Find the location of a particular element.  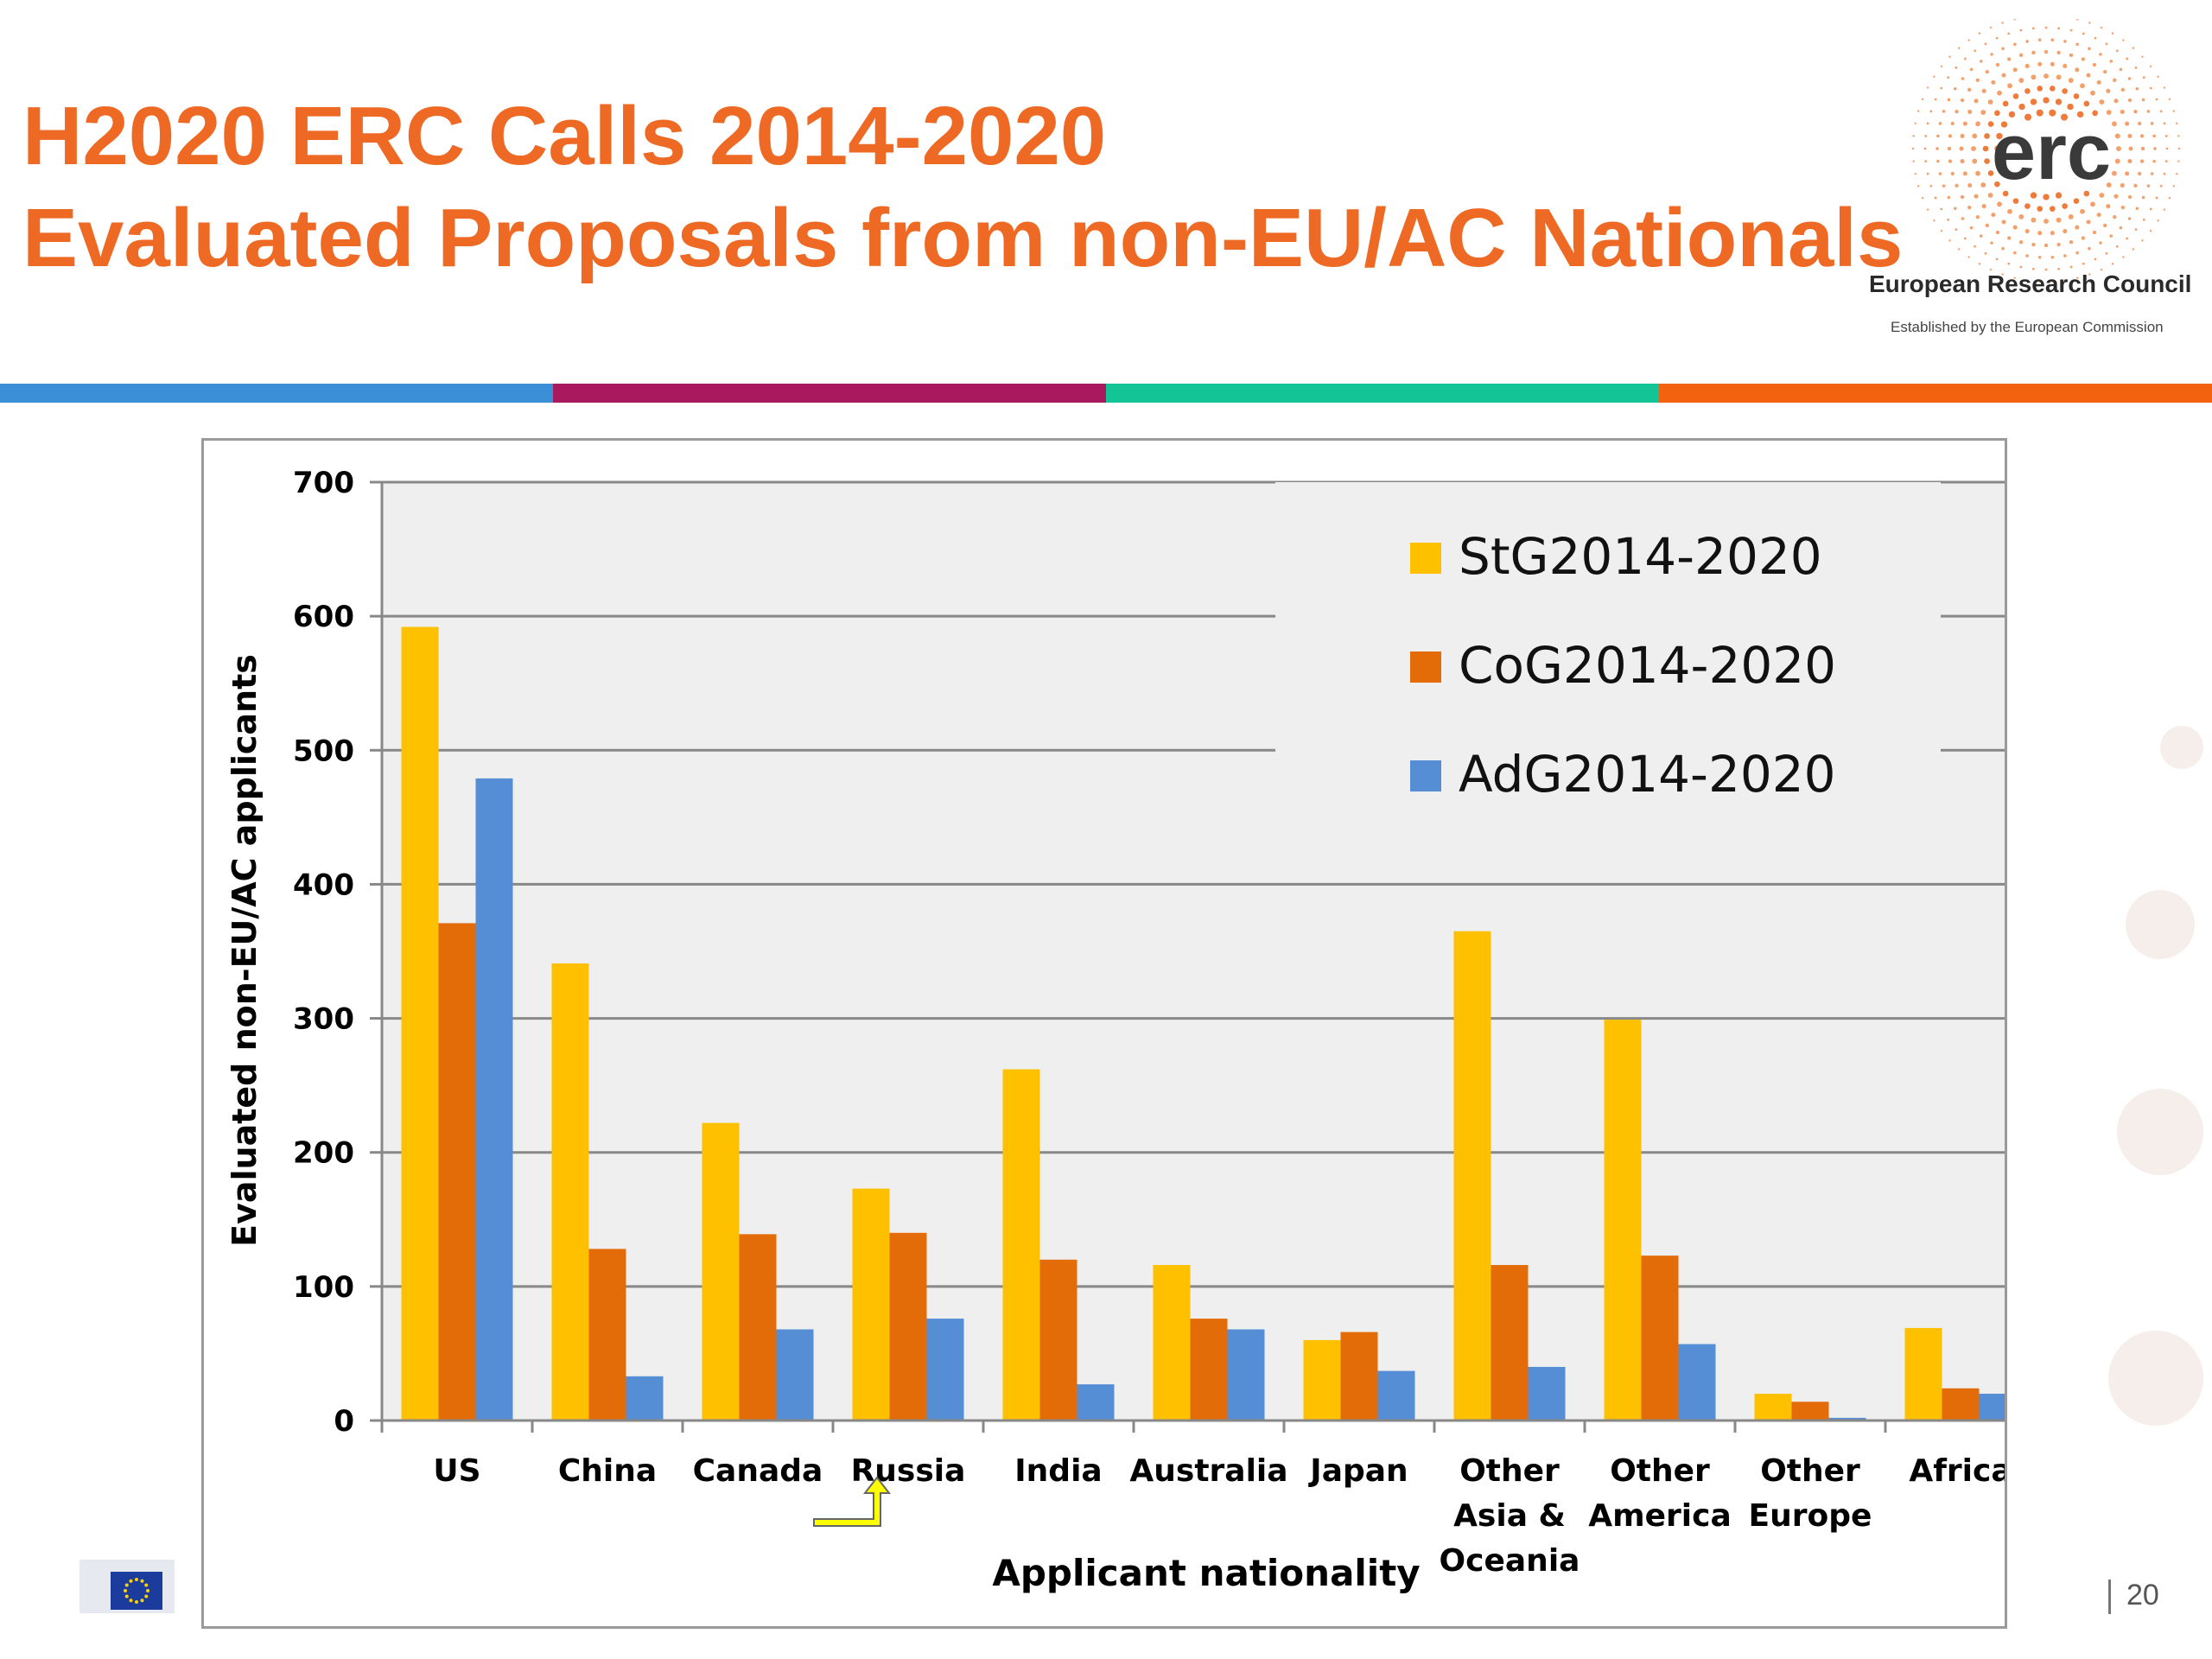

x-tick-label: US is located at coordinates (456, 1471).